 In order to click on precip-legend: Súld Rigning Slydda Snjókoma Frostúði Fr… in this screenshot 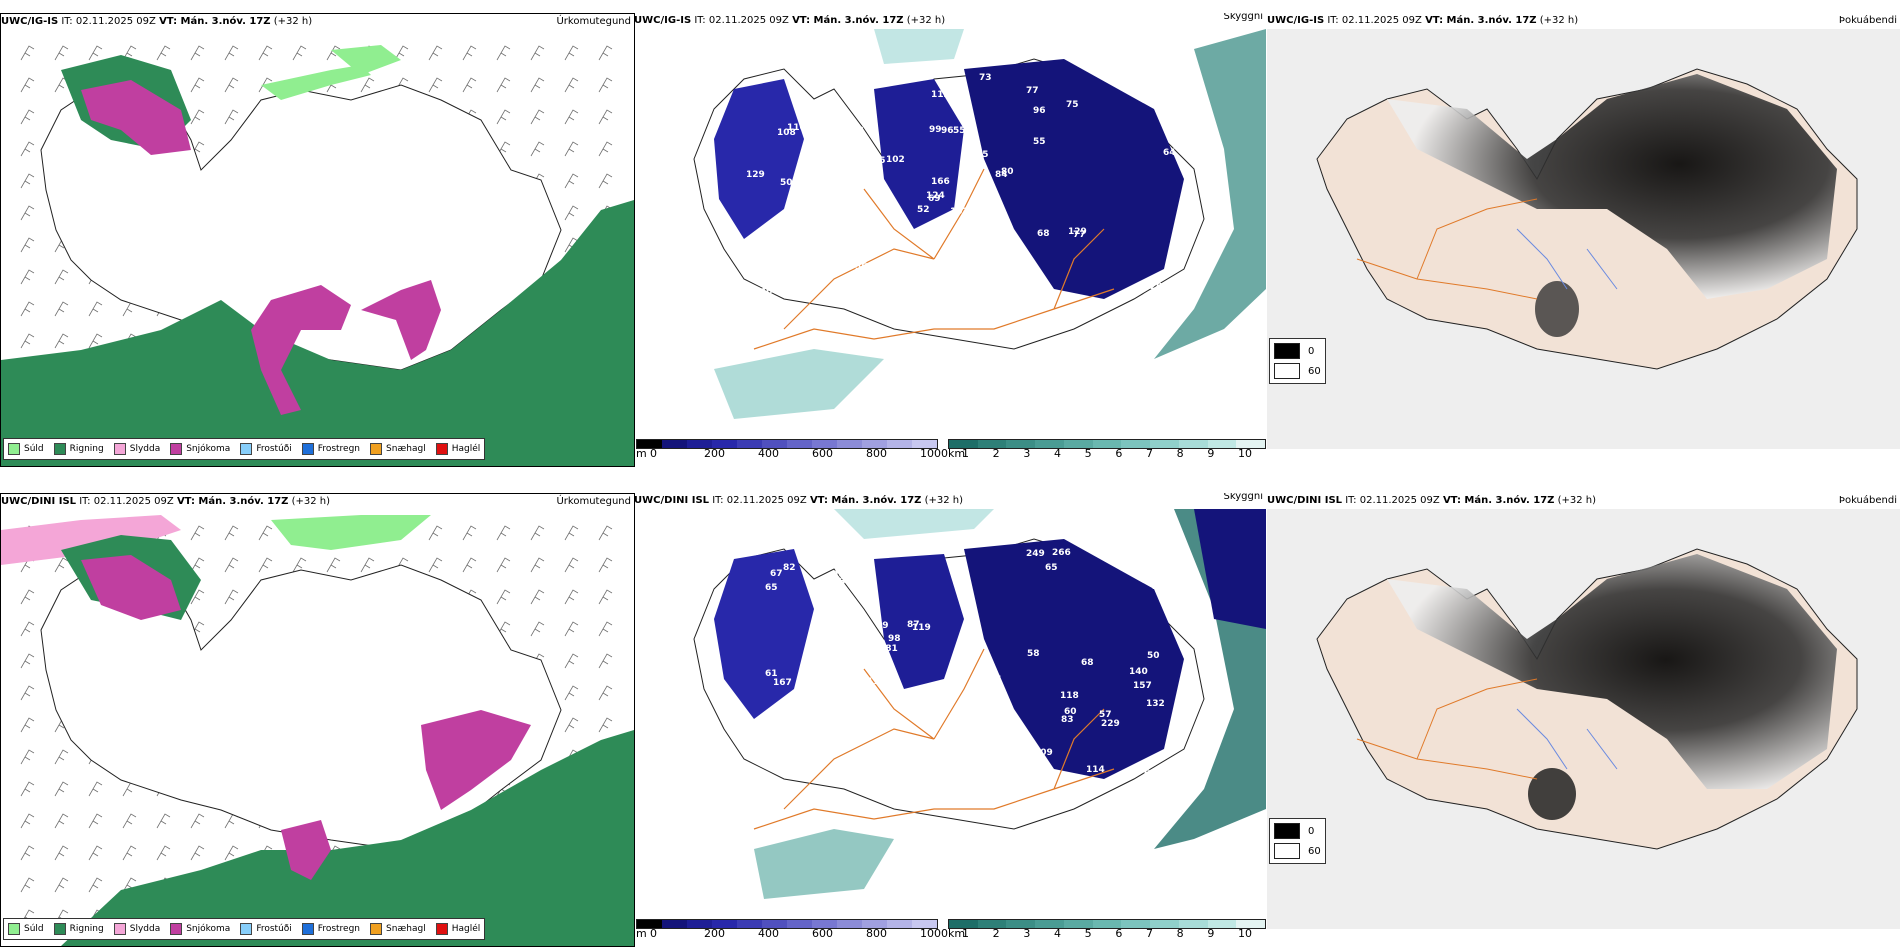, I will do `click(244, 449)`.